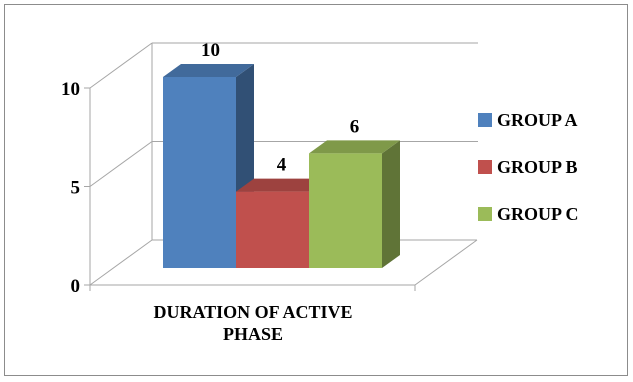  What do you see at coordinates (446, 262) in the screenshot?
I see `floor-edge` at bounding box center [446, 262].